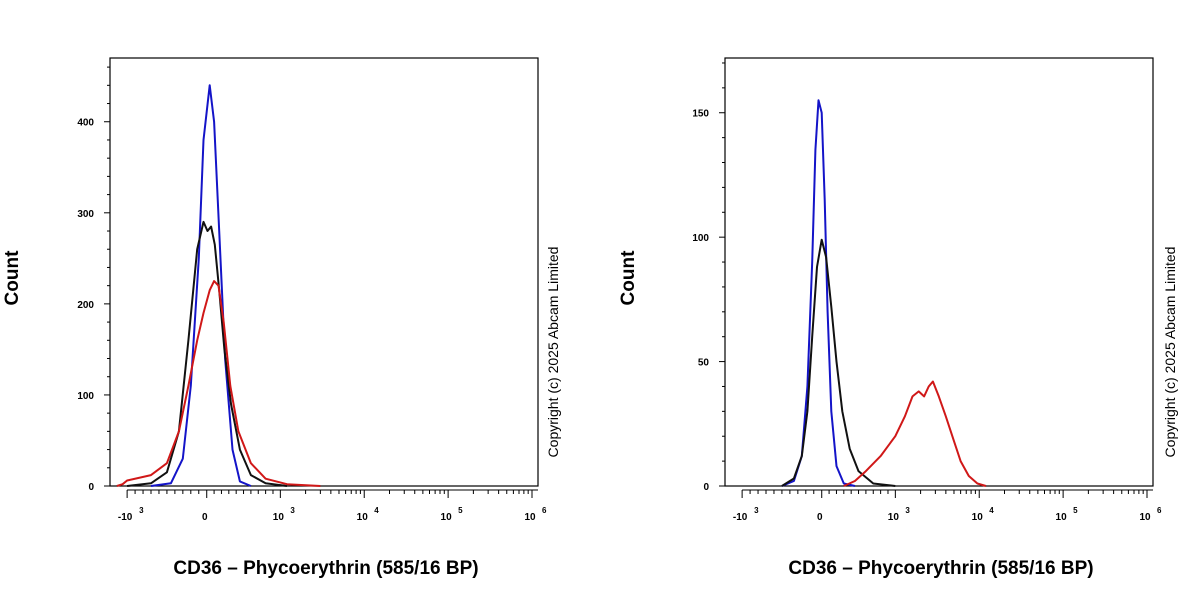  Describe the element at coordinates (85, 214) in the screenshot. I see `y-tick-label: 300` at that location.